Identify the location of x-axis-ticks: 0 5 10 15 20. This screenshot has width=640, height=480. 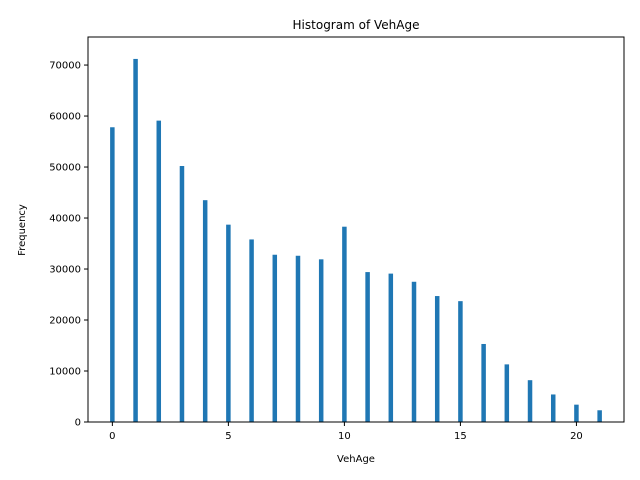
(346, 432).